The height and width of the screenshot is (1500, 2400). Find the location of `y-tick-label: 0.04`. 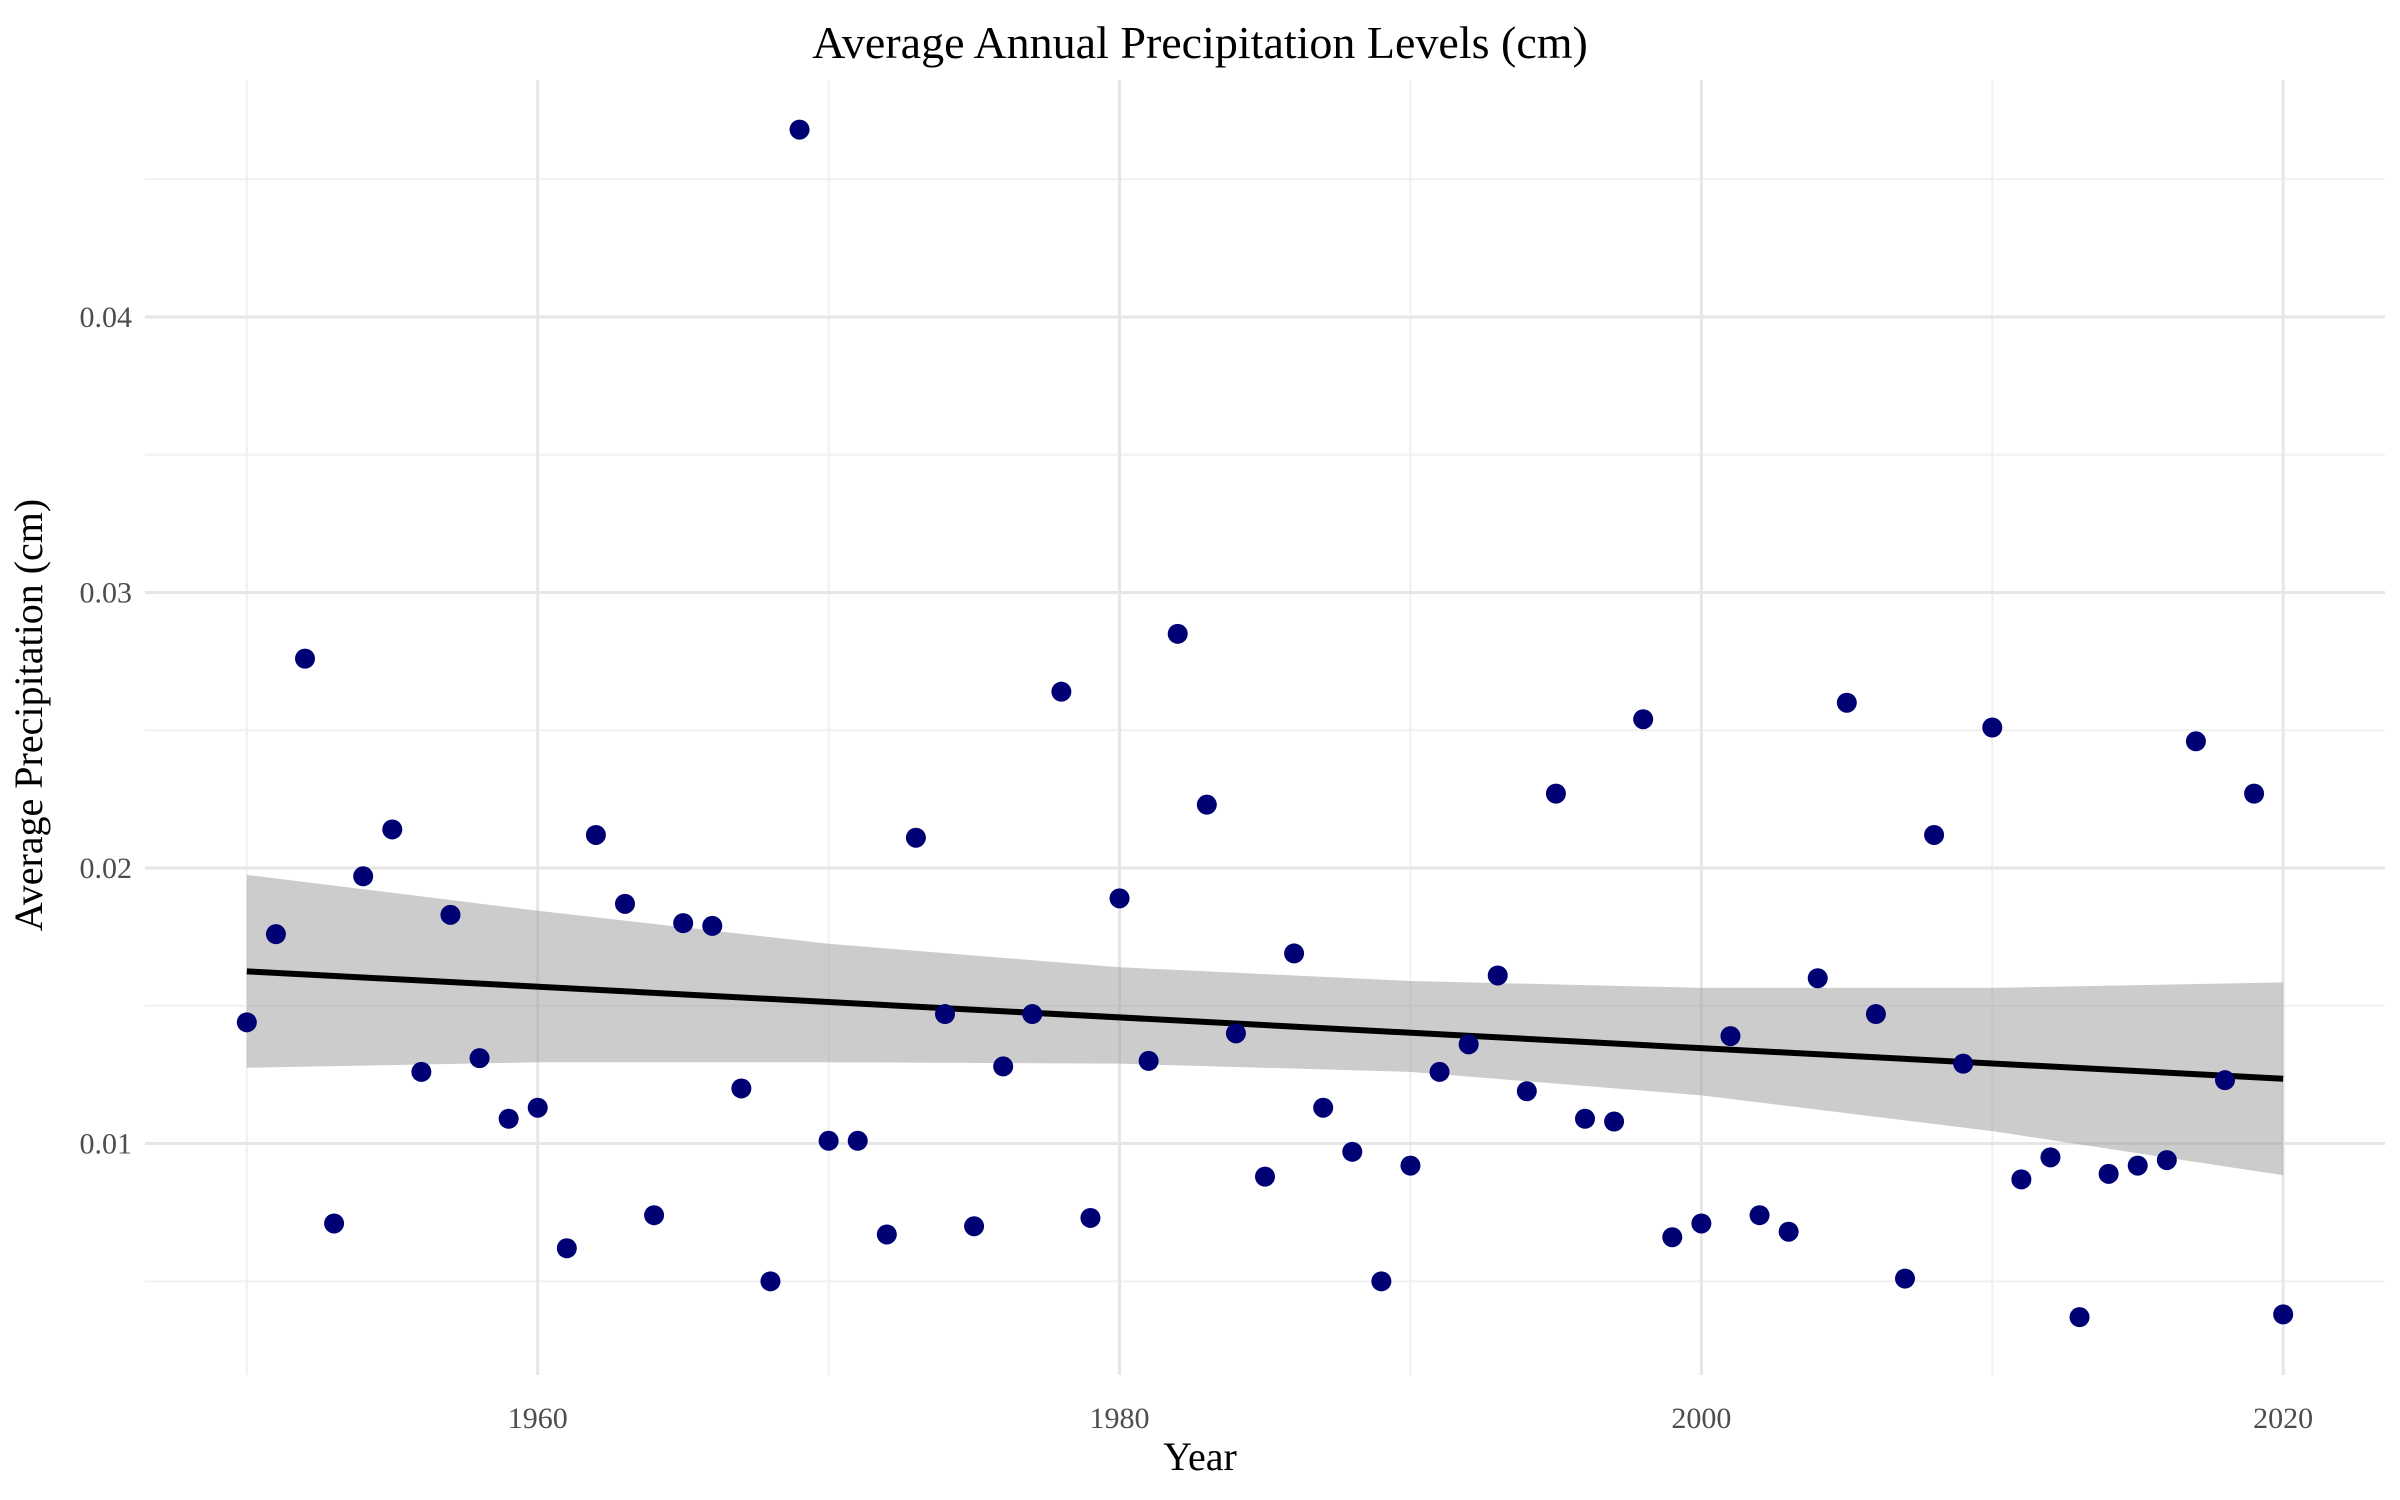

y-tick-label: 0.04 is located at coordinates (106, 317).